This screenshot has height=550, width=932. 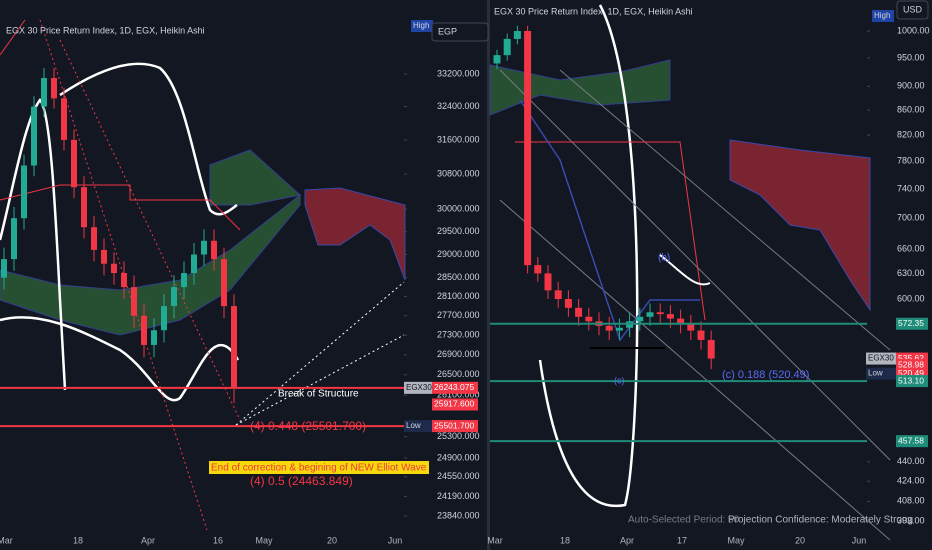 What do you see at coordinates (913, 30) in the screenshot?
I see `y-tick-label: 1000.00` at bounding box center [913, 30].